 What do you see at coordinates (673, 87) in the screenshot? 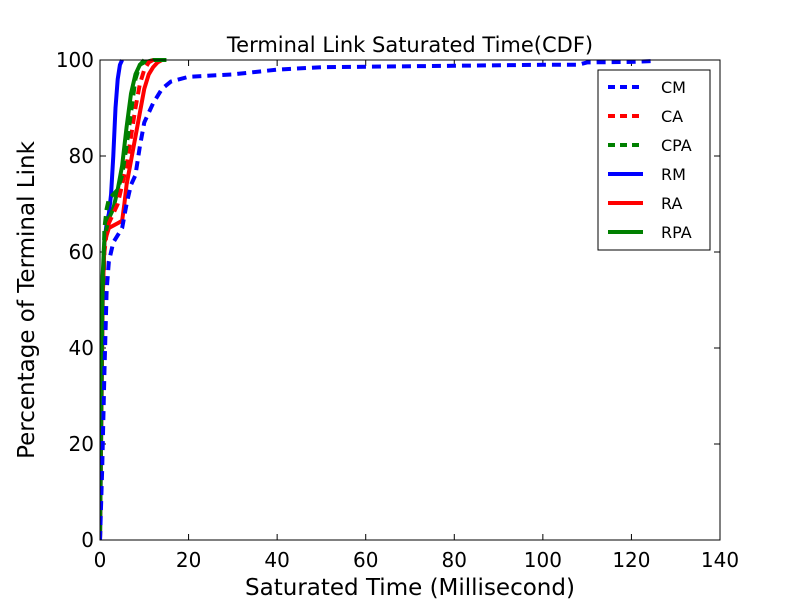
I see `legend-label: CM` at bounding box center [673, 87].